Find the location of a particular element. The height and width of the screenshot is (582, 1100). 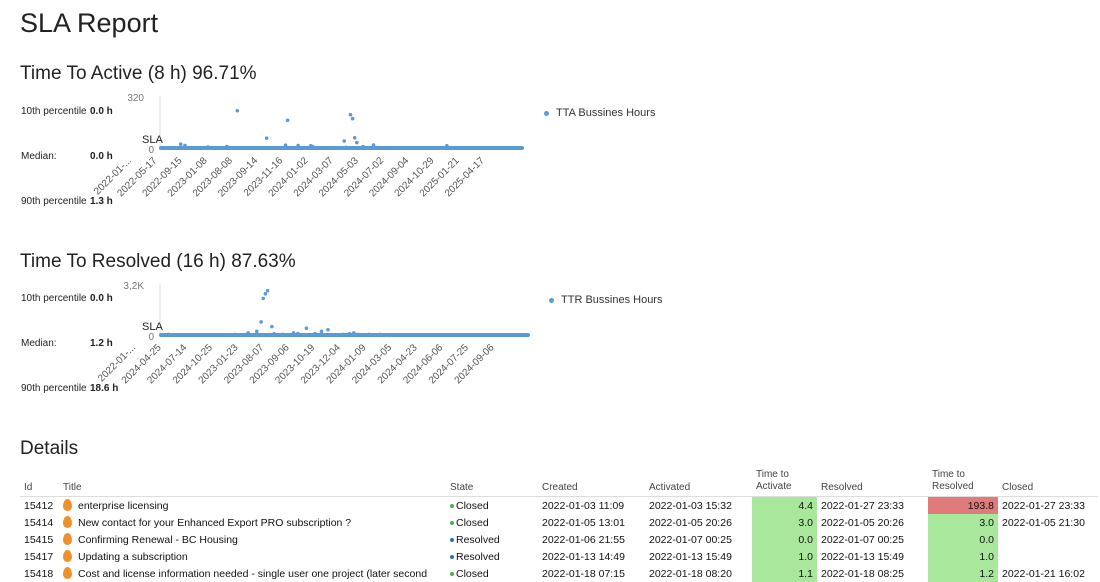

cell-id: 15417 is located at coordinates (39, 556).